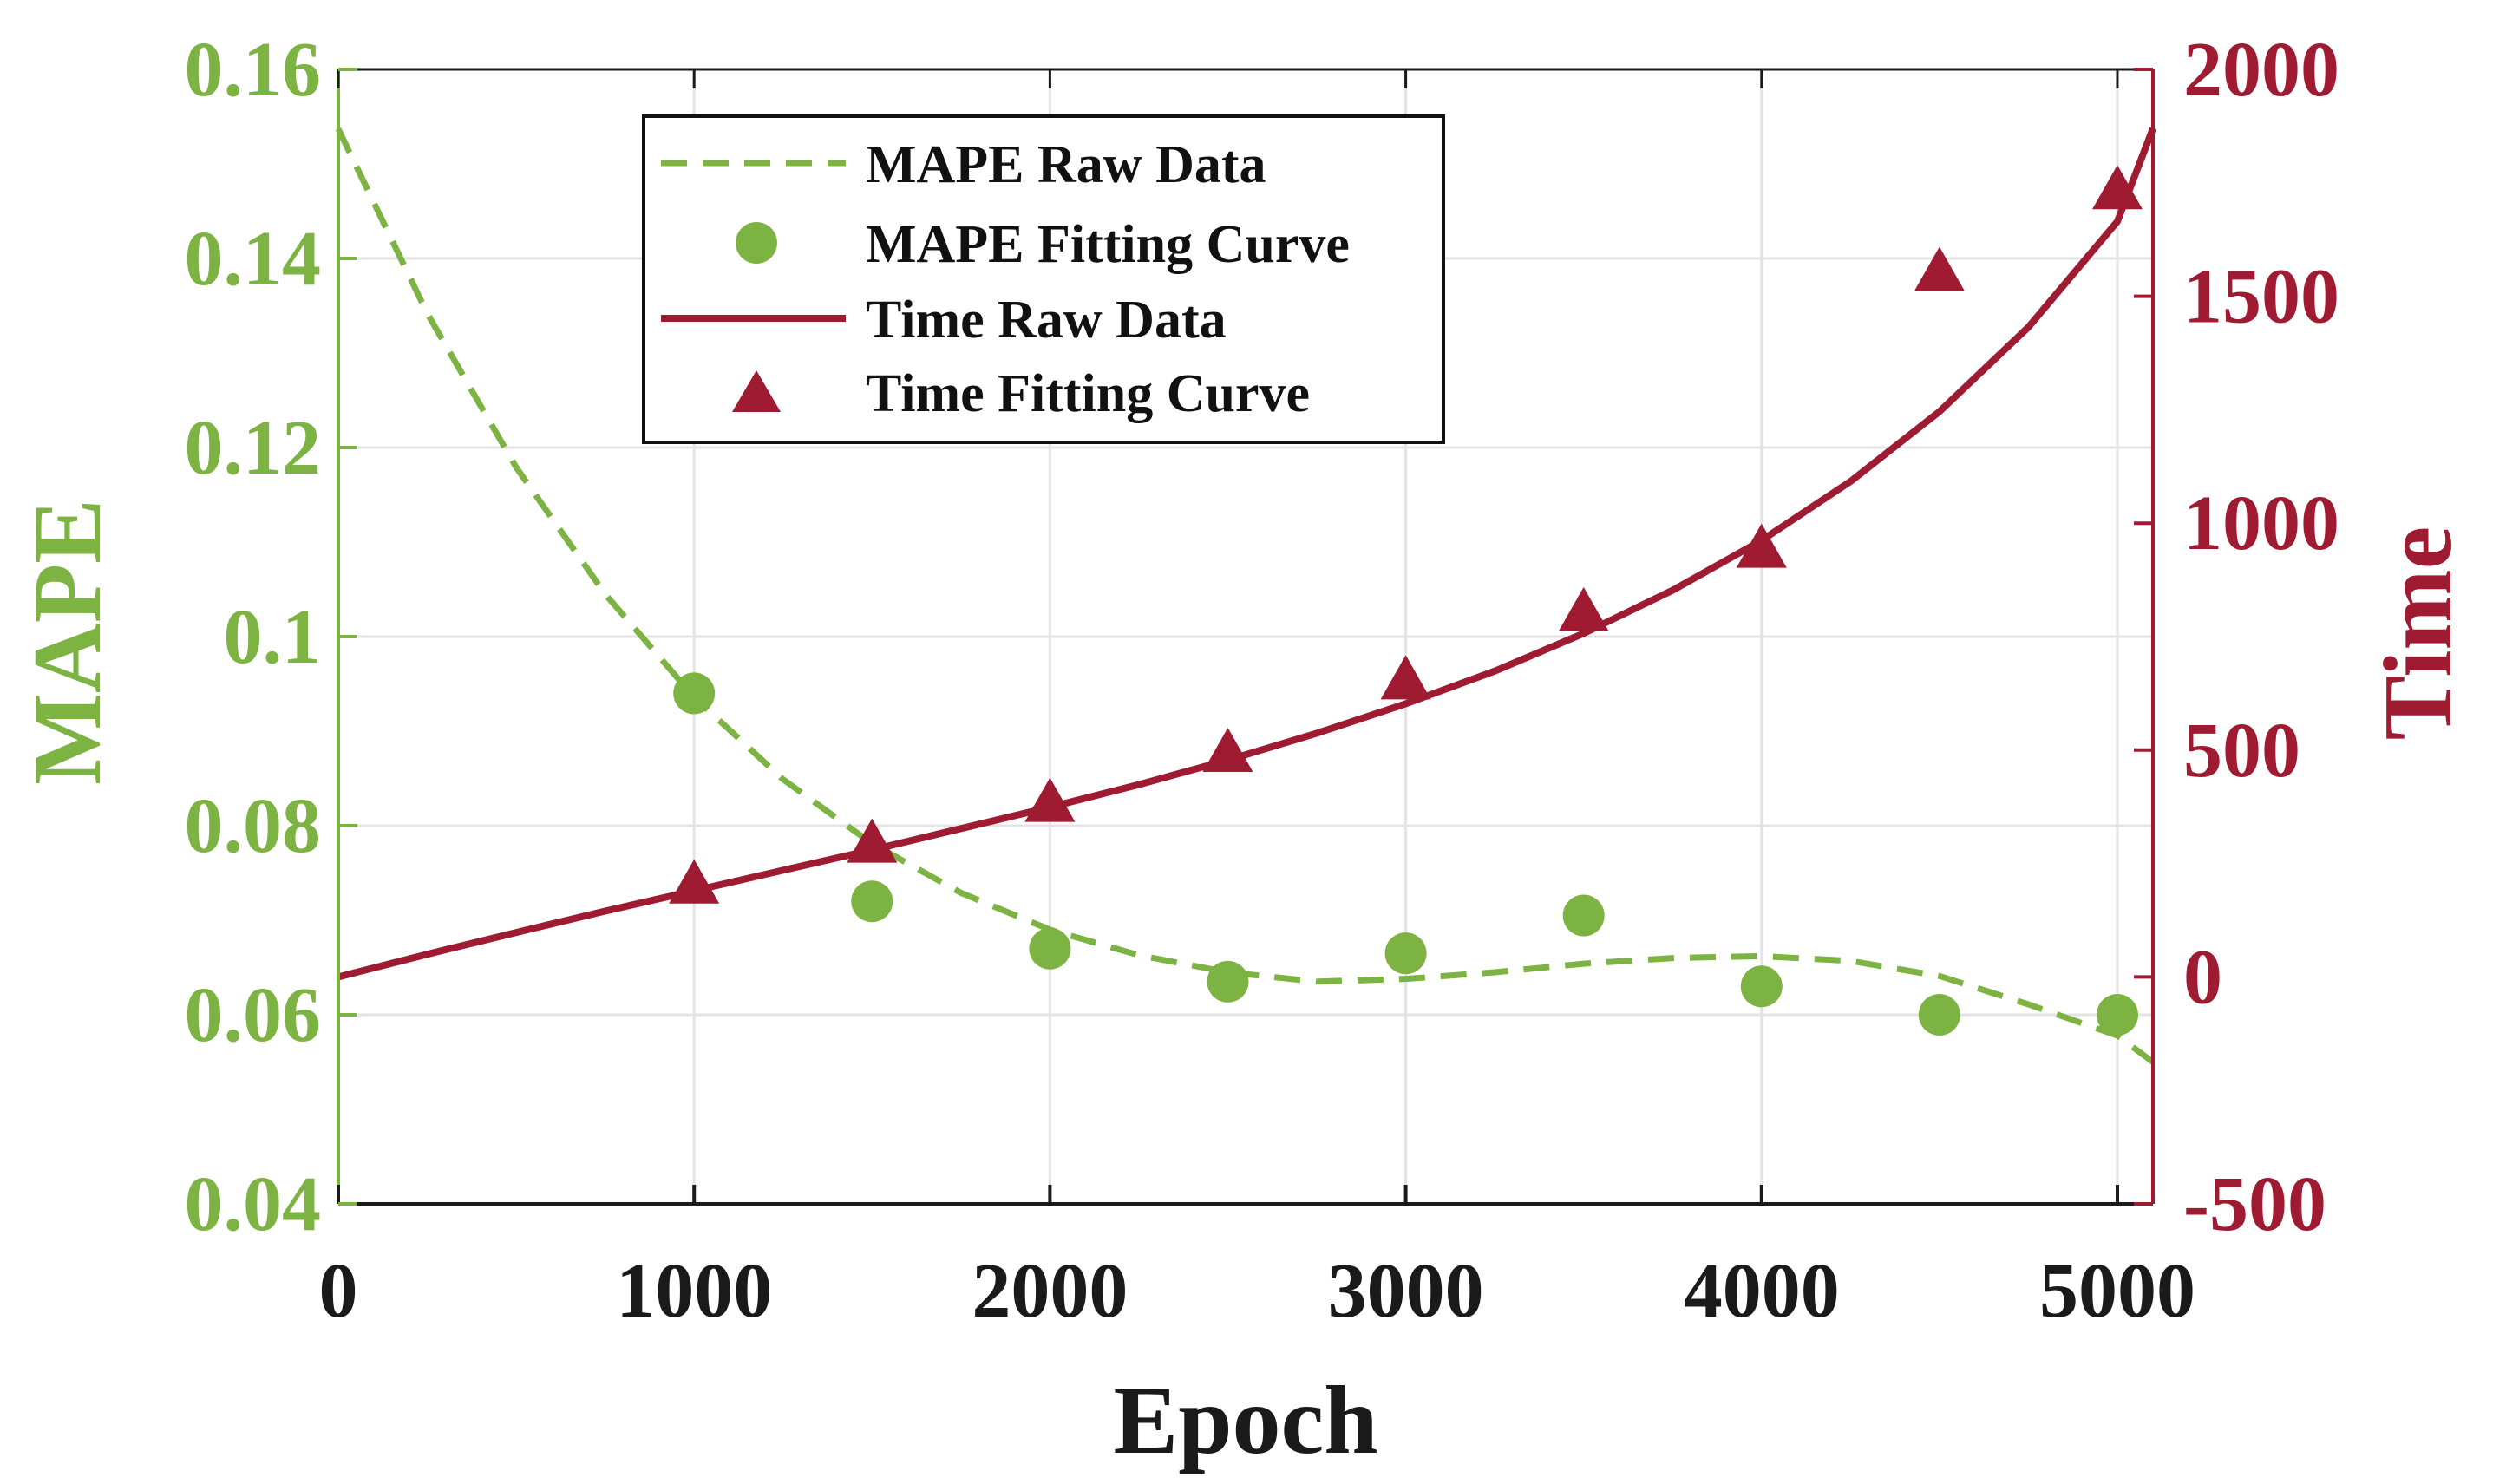  What do you see at coordinates (273, 637) in the screenshot?
I see `y-tick-label-left: 0.1` at bounding box center [273, 637].